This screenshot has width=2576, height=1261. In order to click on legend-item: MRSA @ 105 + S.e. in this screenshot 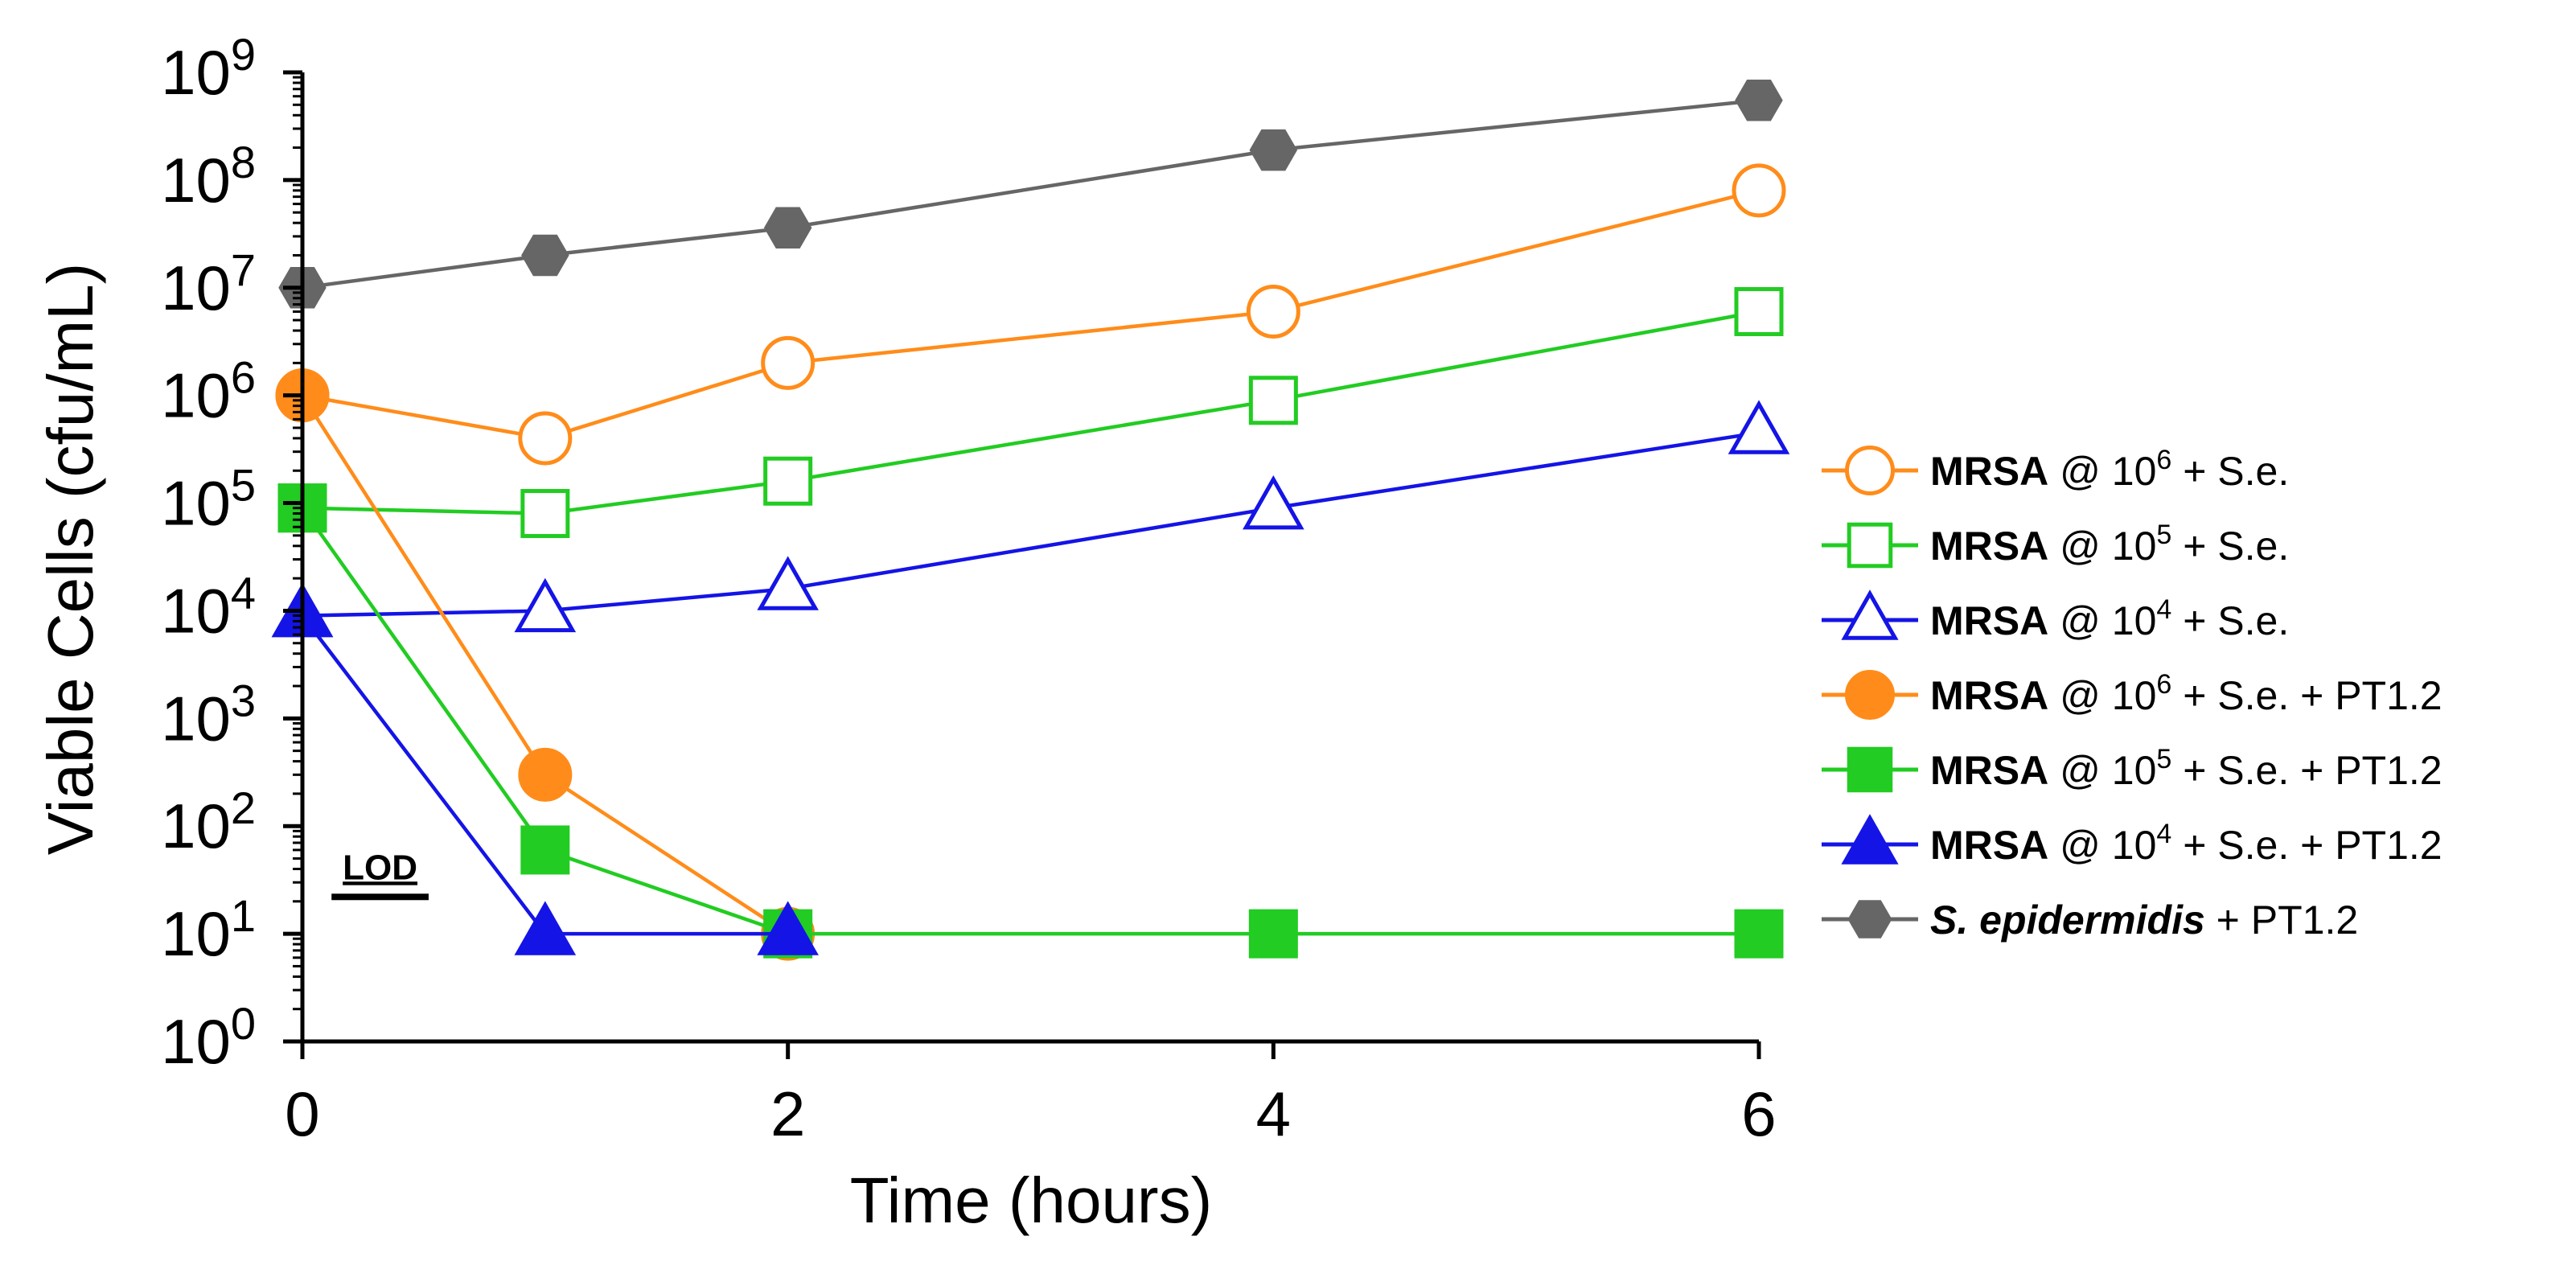, I will do `click(2055, 544)`.